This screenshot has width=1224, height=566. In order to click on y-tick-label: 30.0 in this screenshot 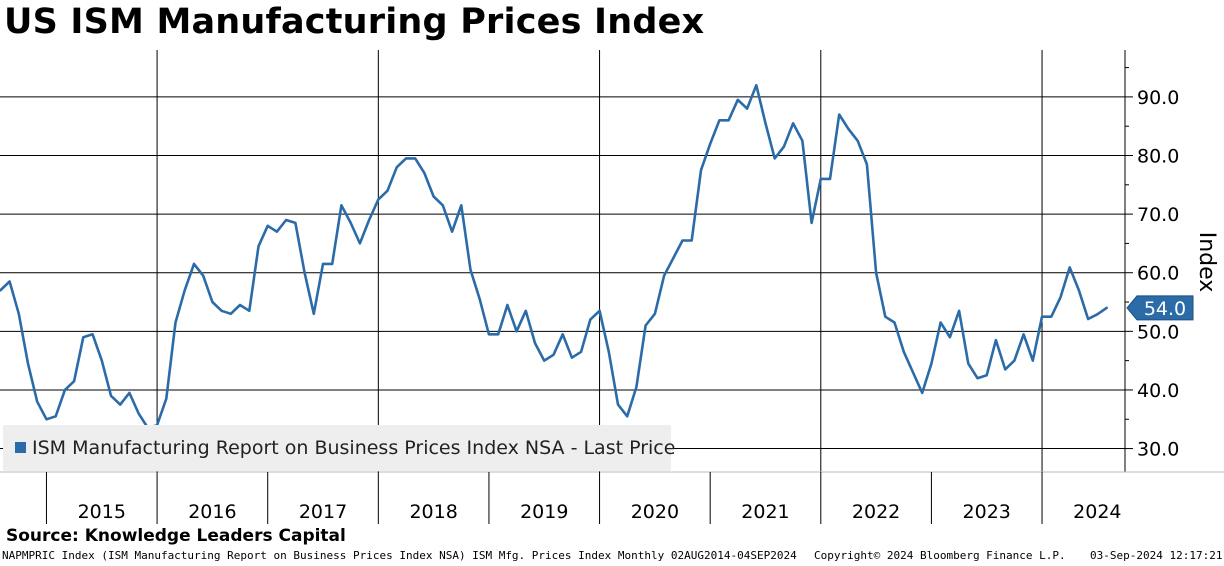, I will do `click(1158, 450)`.